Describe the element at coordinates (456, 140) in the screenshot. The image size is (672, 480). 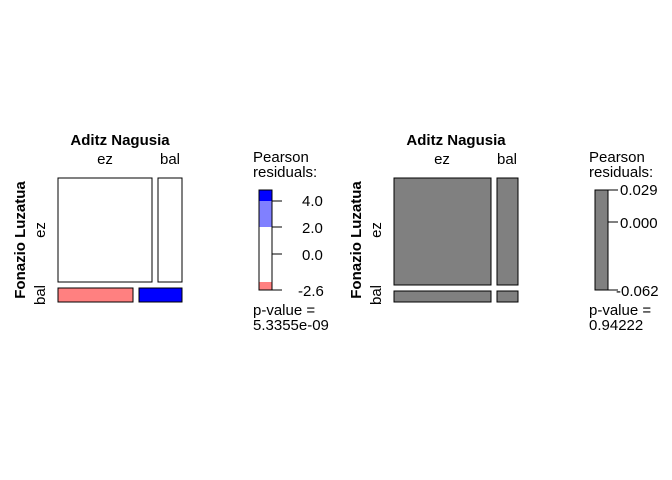
I see `x-axis-title-2: Aditz Nagusia` at that location.